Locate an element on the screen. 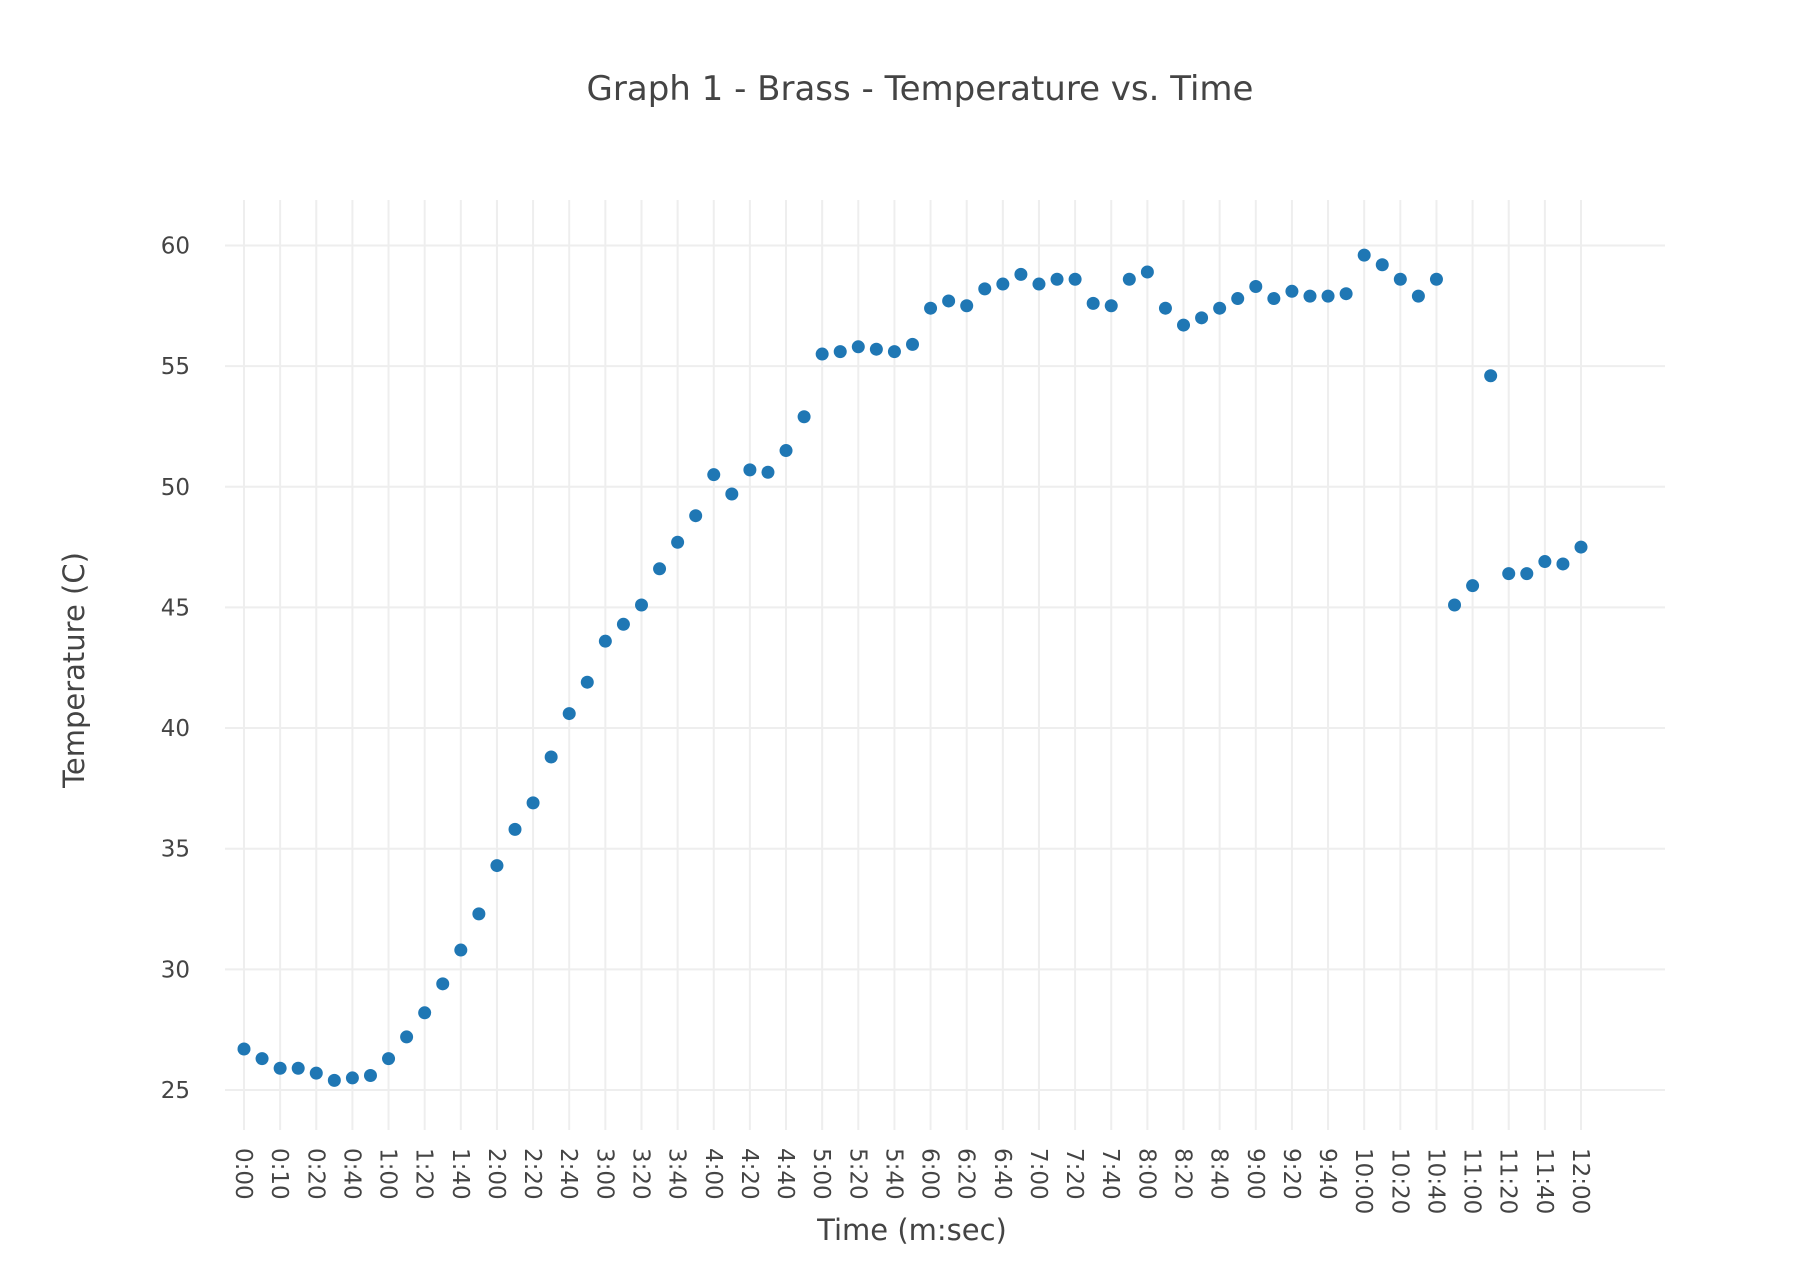 The height and width of the screenshot is (1284, 1810). x-tick-label: 8:00 is located at coordinates (1146, 1174).